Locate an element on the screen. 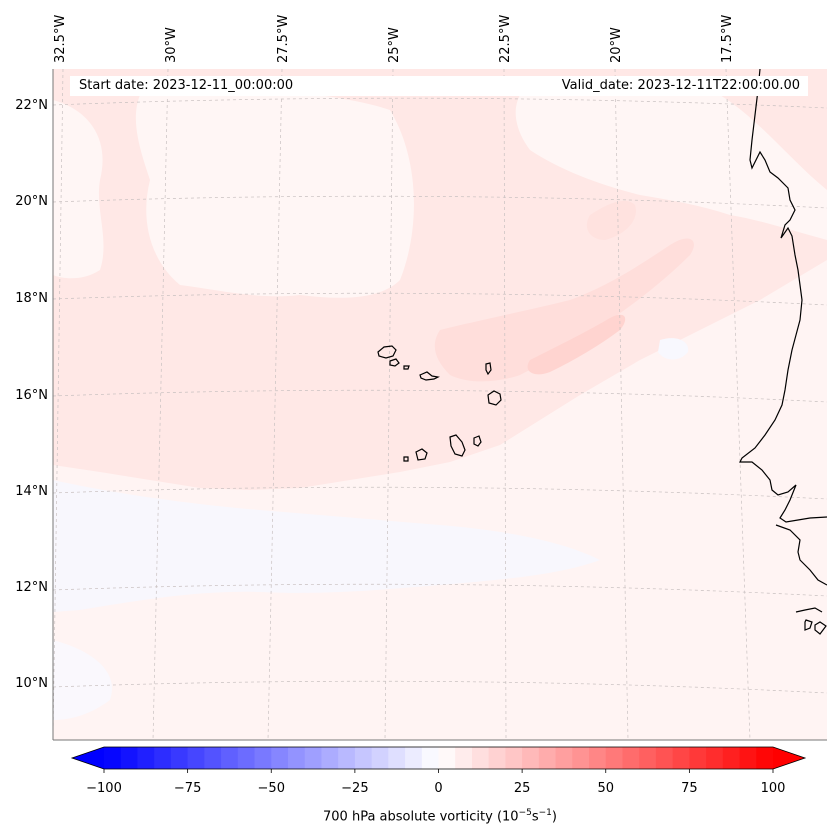 This screenshot has height=839, width=837. colorbar-tick-label: −25 is located at coordinates (355, 788).